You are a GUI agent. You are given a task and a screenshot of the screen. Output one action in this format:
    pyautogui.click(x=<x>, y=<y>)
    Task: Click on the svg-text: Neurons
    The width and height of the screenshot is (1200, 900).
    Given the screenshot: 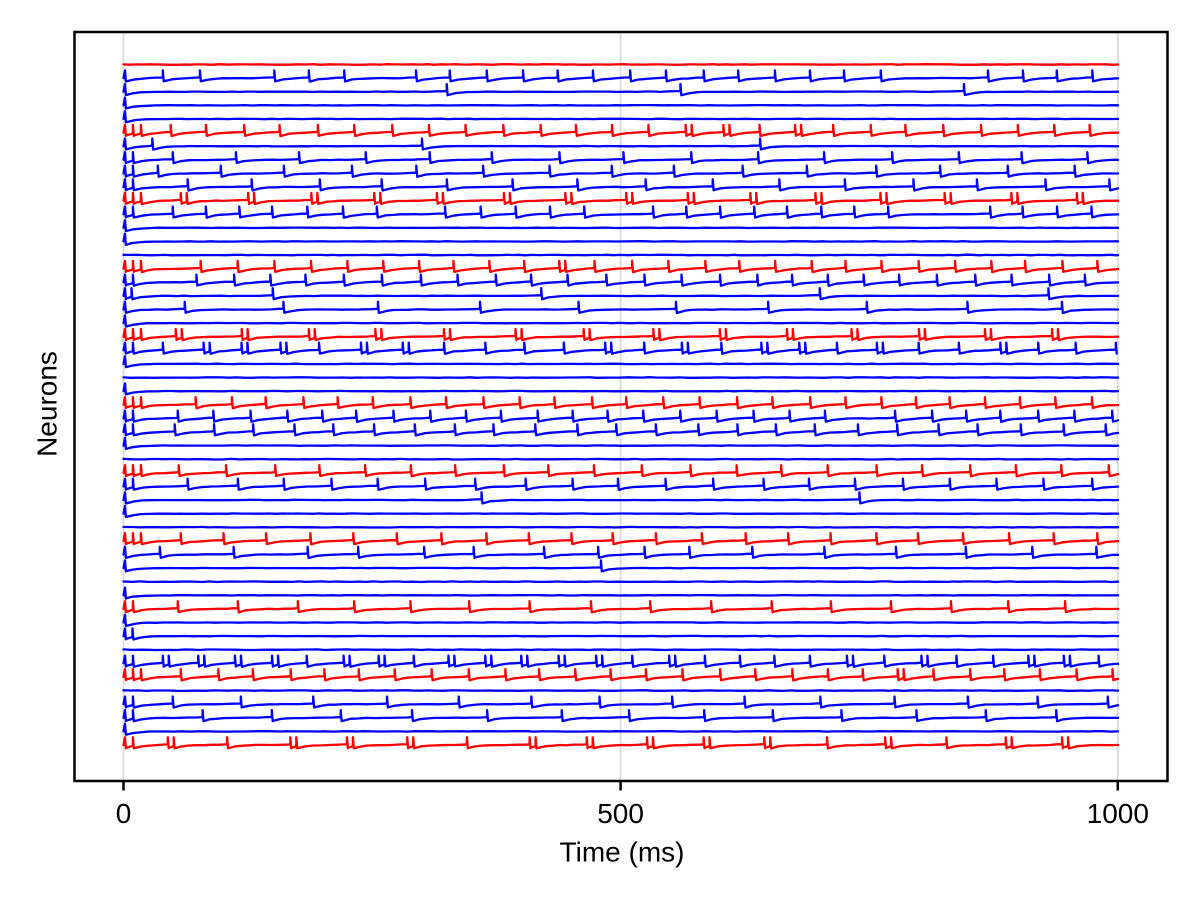 What is the action you would take?
    pyautogui.click(x=46, y=404)
    